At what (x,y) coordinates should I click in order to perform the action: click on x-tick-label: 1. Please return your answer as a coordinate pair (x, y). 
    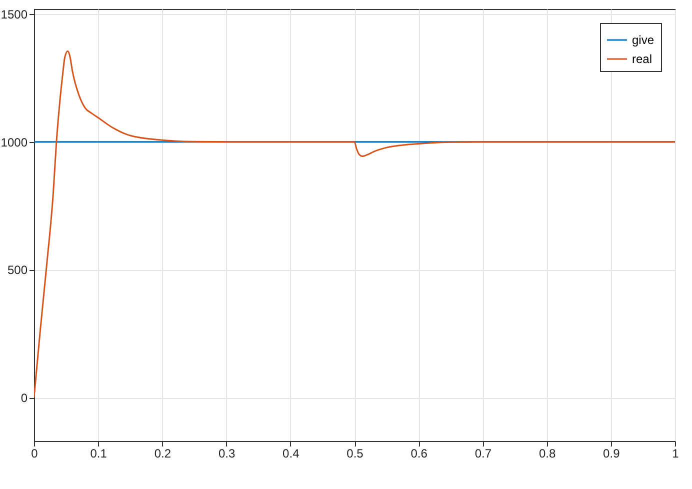
    Looking at the image, I should click on (676, 453).